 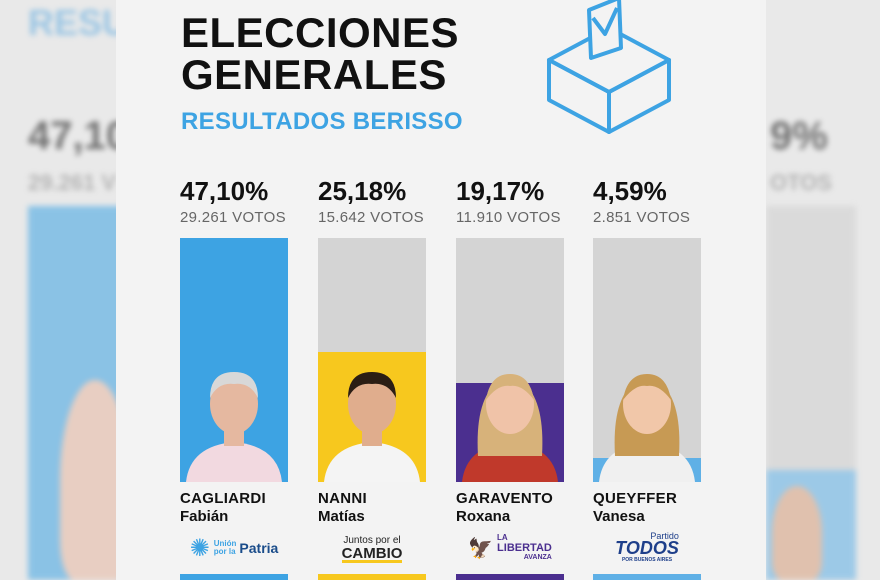 What do you see at coordinates (630, 191) in the screenshot?
I see `data-label-percent: 4,59%` at bounding box center [630, 191].